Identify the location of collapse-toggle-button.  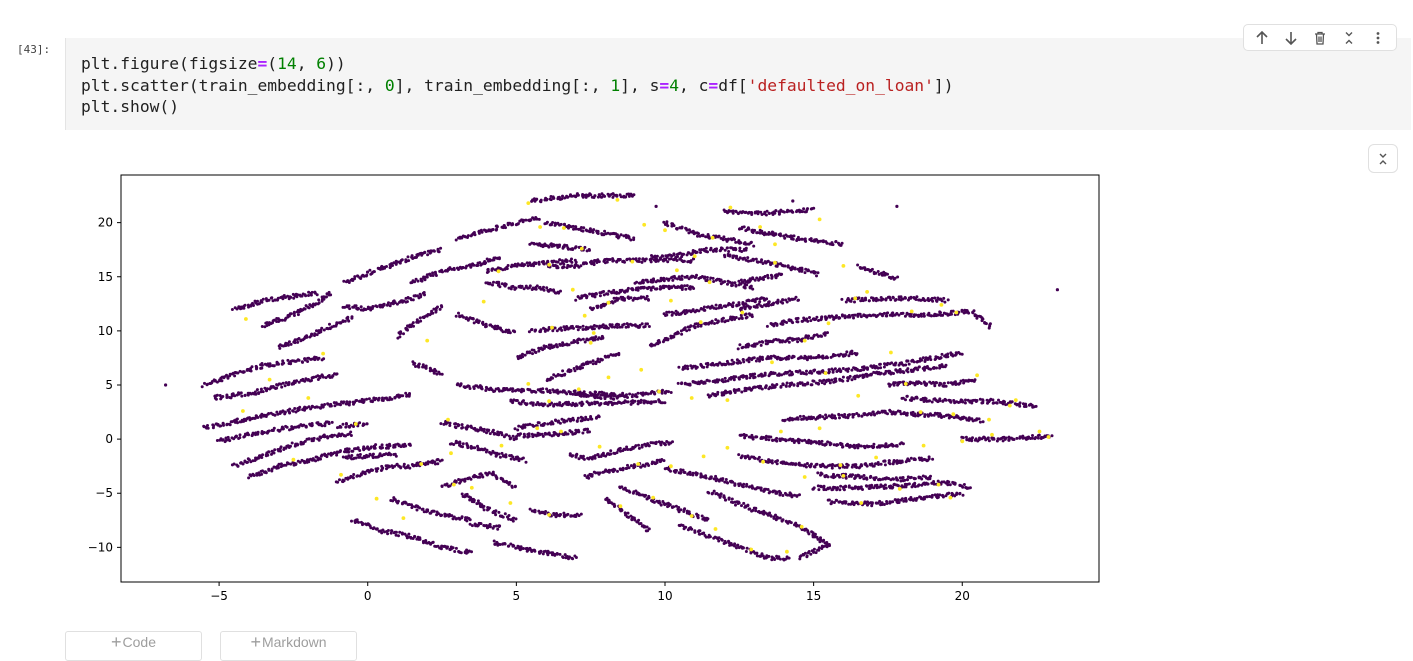
(1349, 38).